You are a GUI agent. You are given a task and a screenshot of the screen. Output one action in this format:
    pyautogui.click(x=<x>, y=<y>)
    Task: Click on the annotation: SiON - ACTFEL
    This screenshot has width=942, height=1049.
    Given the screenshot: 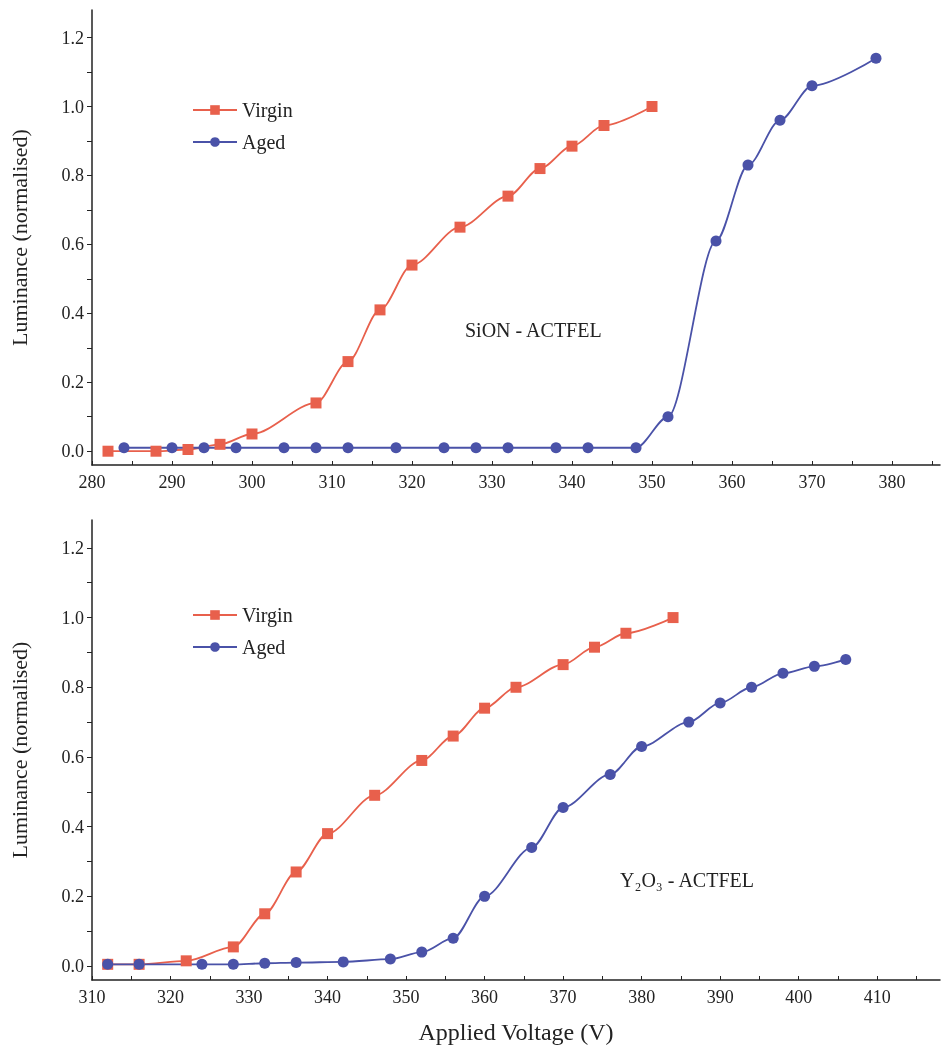 What is the action you would take?
    pyautogui.click(x=533, y=330)
    